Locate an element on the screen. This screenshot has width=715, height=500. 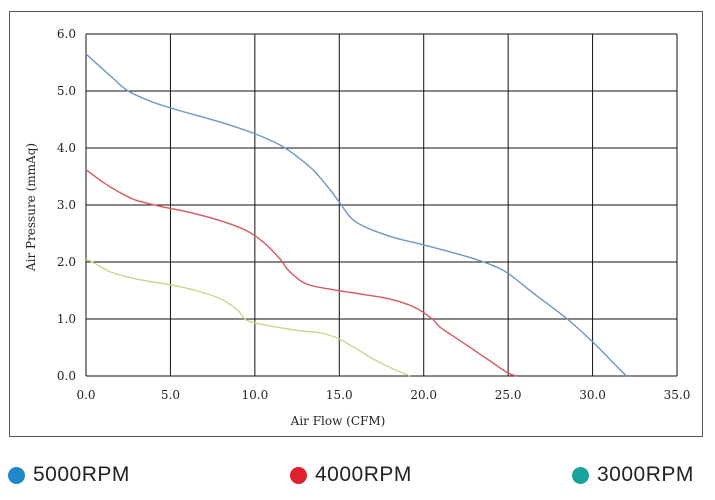
x-axis-label: Air Flow (CFM) is located at coordinates (338, 421).